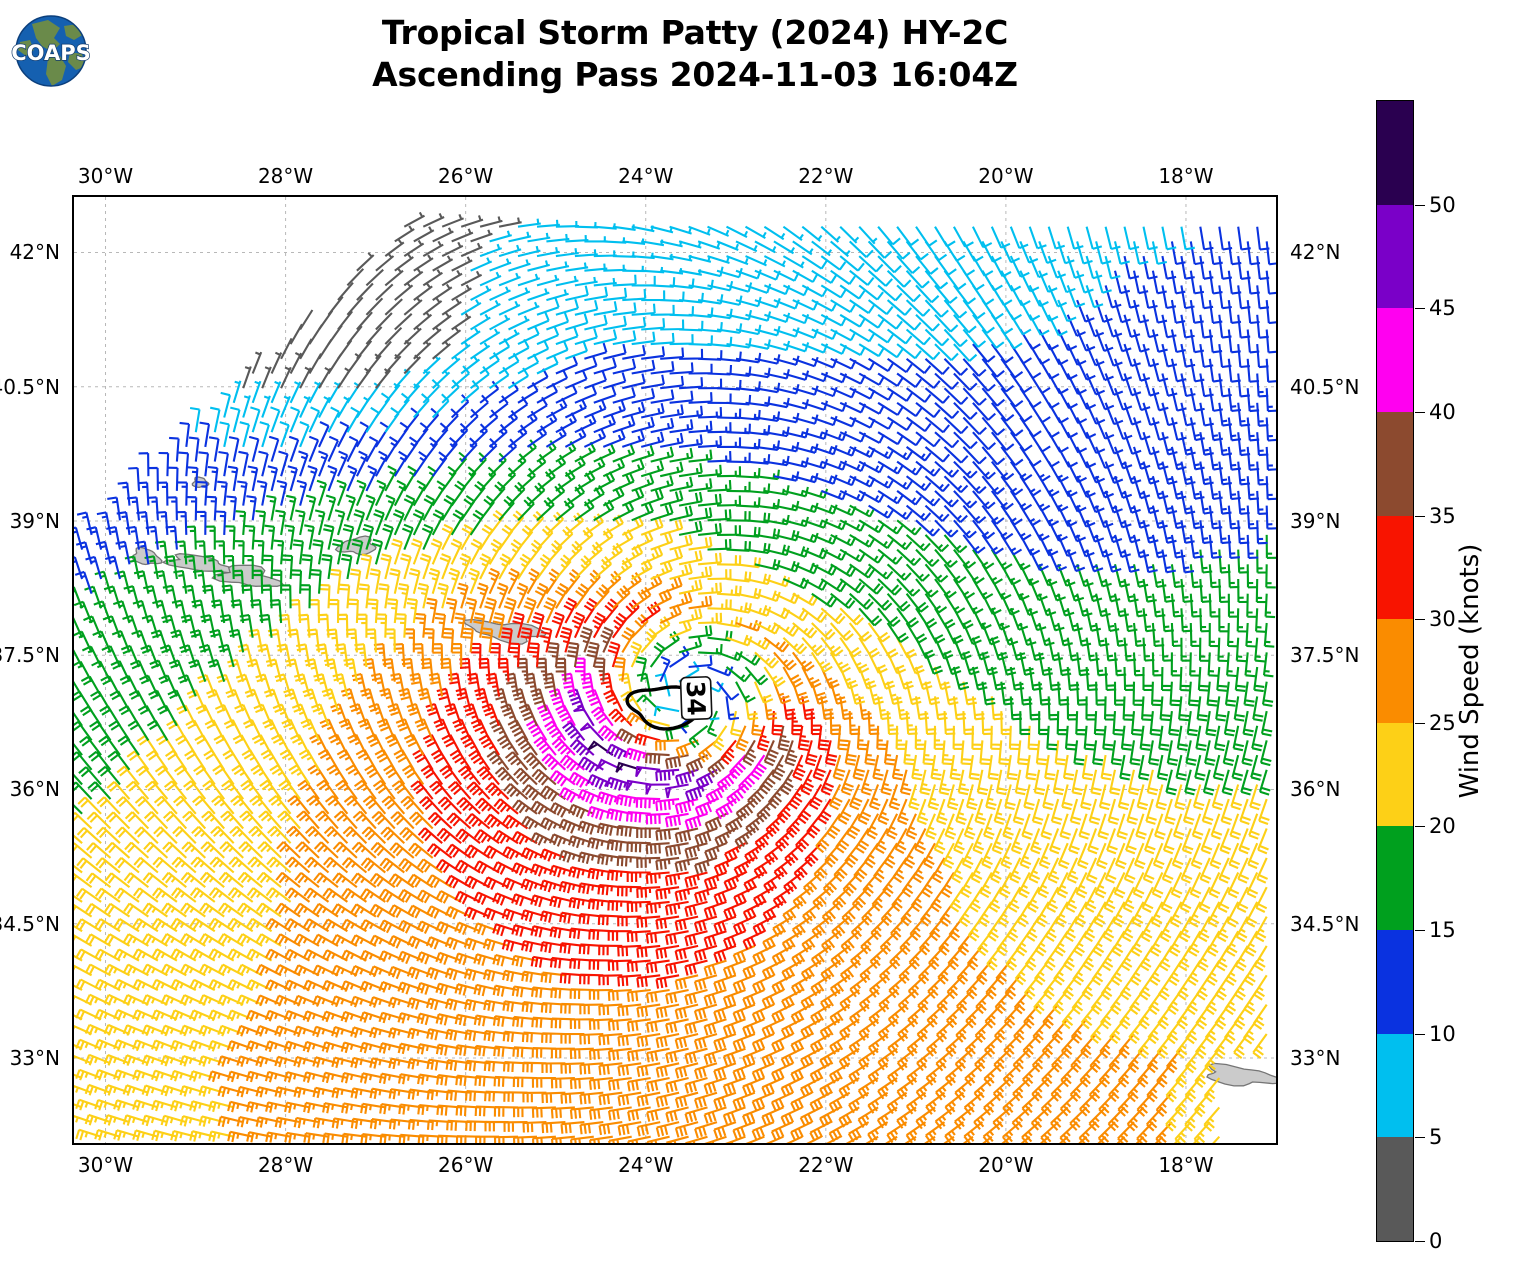 This screenshot has width=1513, height=1264. What do you see at coordinates (1442, 1033) in the screenshot?
I see `colorbar-tick-label-10: 10` at bounding box center [1442, 1033].